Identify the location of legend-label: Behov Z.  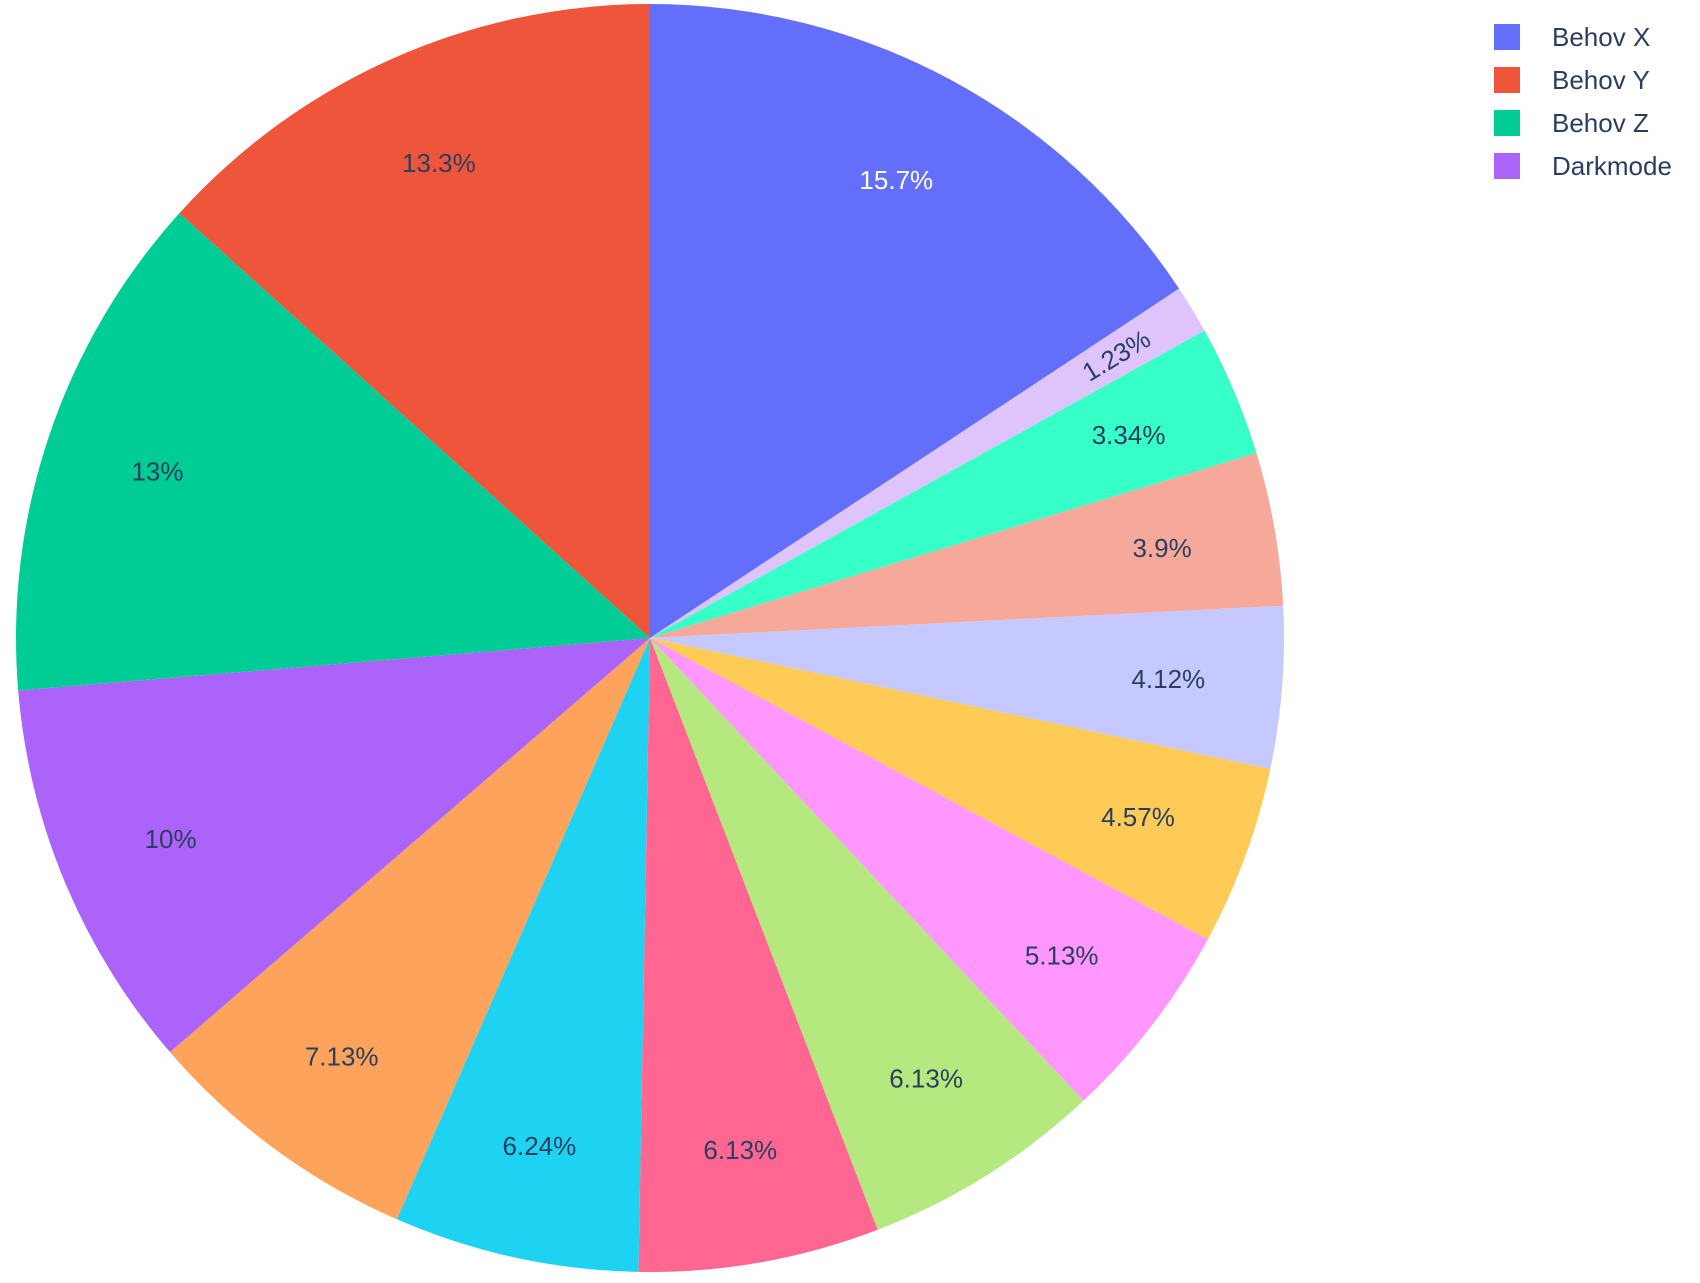
(1600, 123).